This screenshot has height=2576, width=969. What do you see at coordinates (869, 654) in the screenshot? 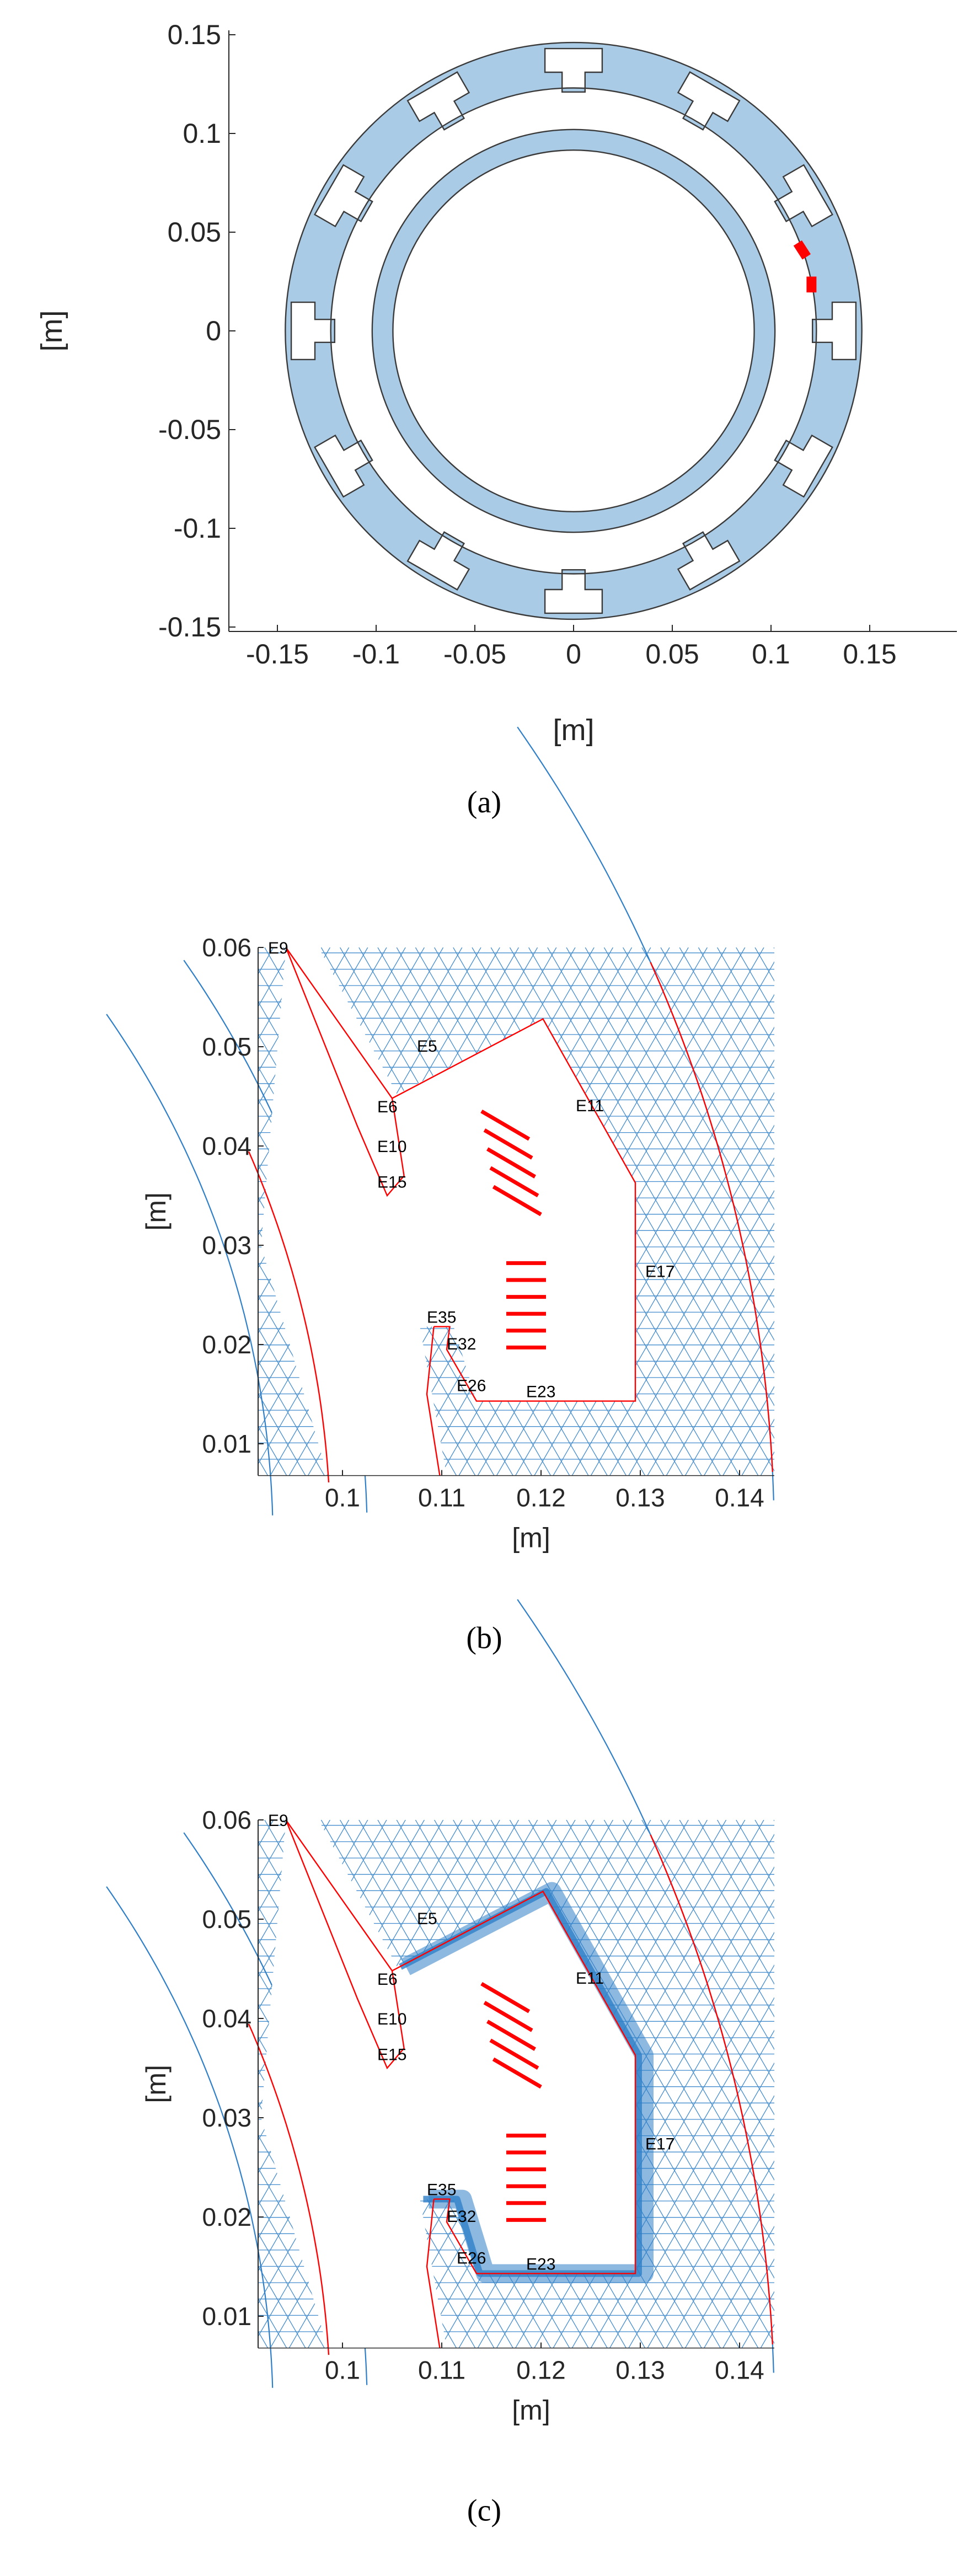
I see `x-tick-label: 0.15` at bounding box center [869, 654].